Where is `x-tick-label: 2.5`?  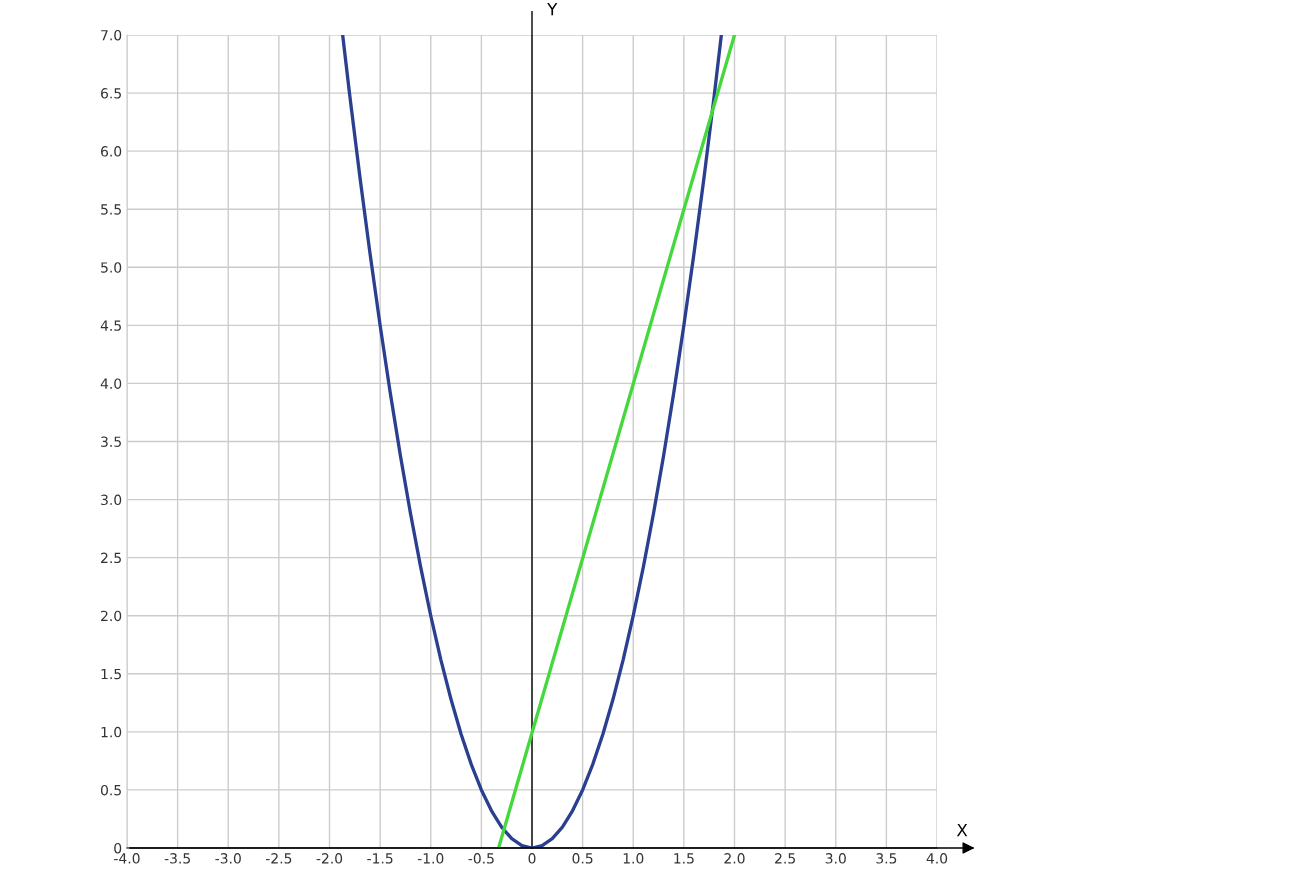 x-tick-label: 2.5 is located at coordinates (785, 858).